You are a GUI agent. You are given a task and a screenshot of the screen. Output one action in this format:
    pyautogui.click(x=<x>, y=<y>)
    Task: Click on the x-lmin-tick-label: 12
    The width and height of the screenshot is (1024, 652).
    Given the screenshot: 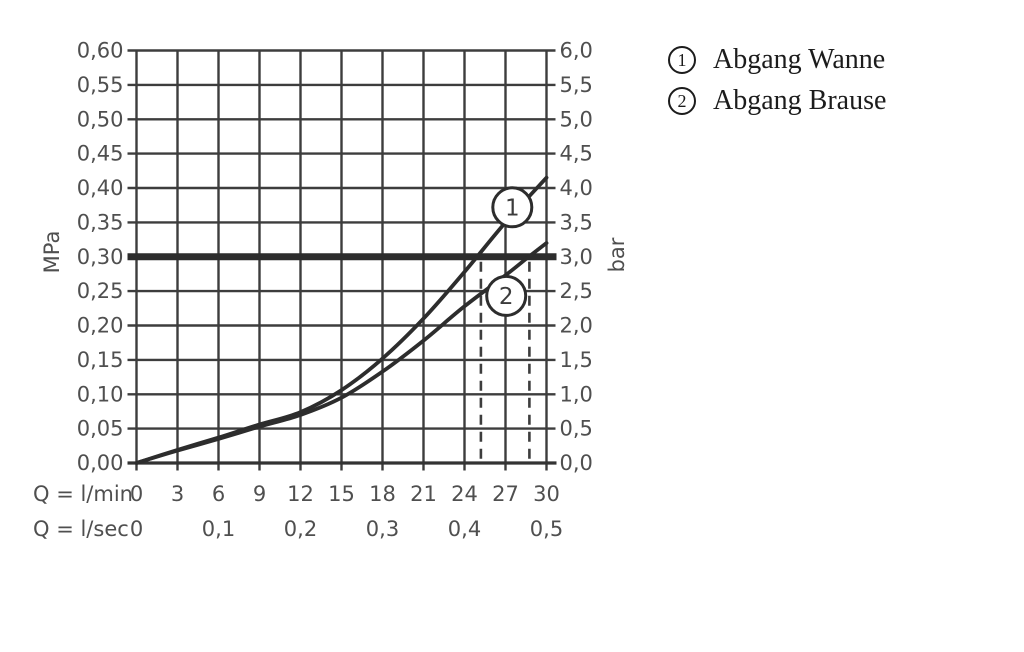 What is the action you would take?
    pyautogui.click(x=300, y=494)
    